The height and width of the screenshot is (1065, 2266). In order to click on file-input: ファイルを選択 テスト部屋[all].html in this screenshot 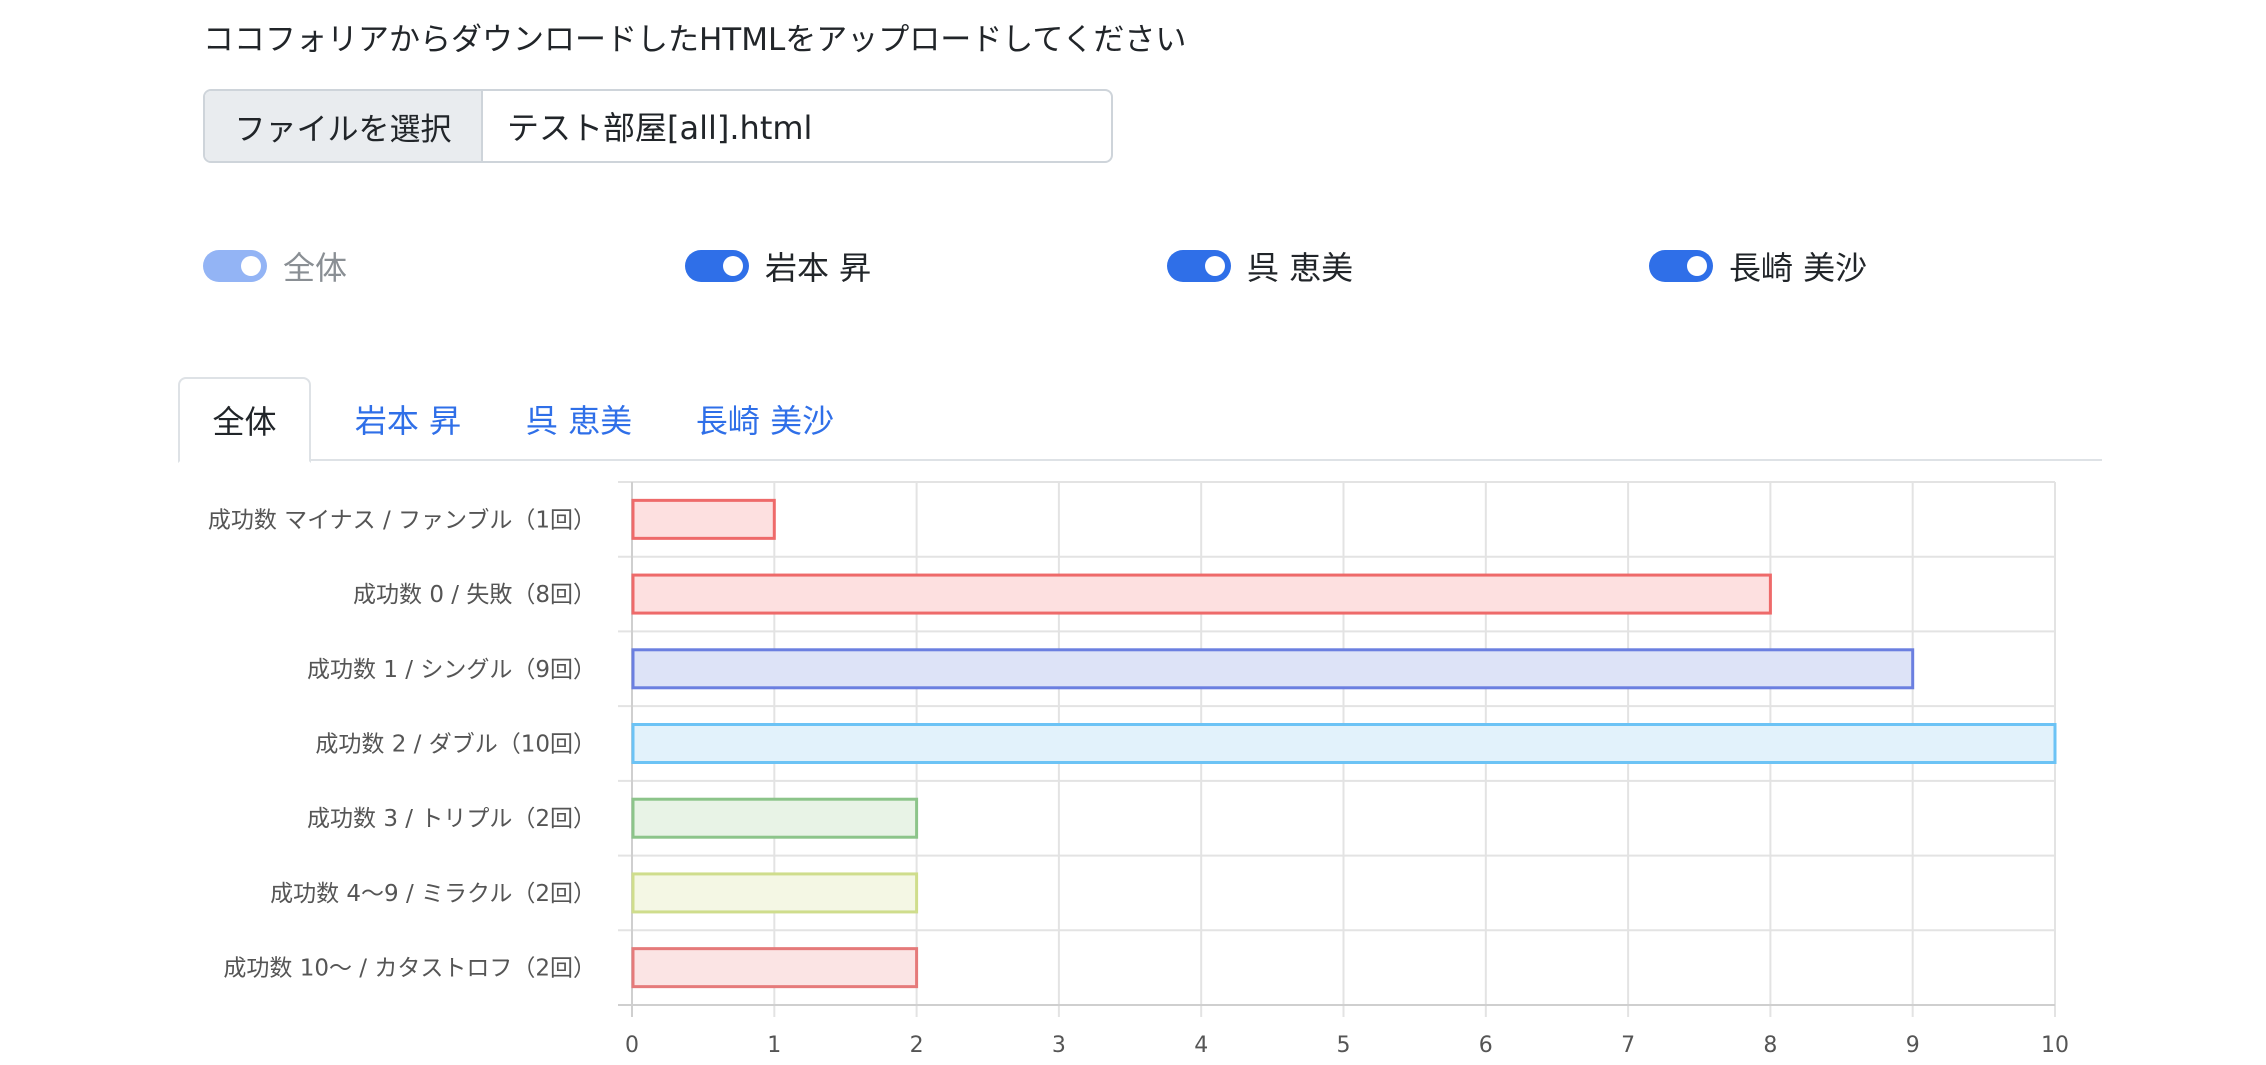, I will do `click(658, 126)`.